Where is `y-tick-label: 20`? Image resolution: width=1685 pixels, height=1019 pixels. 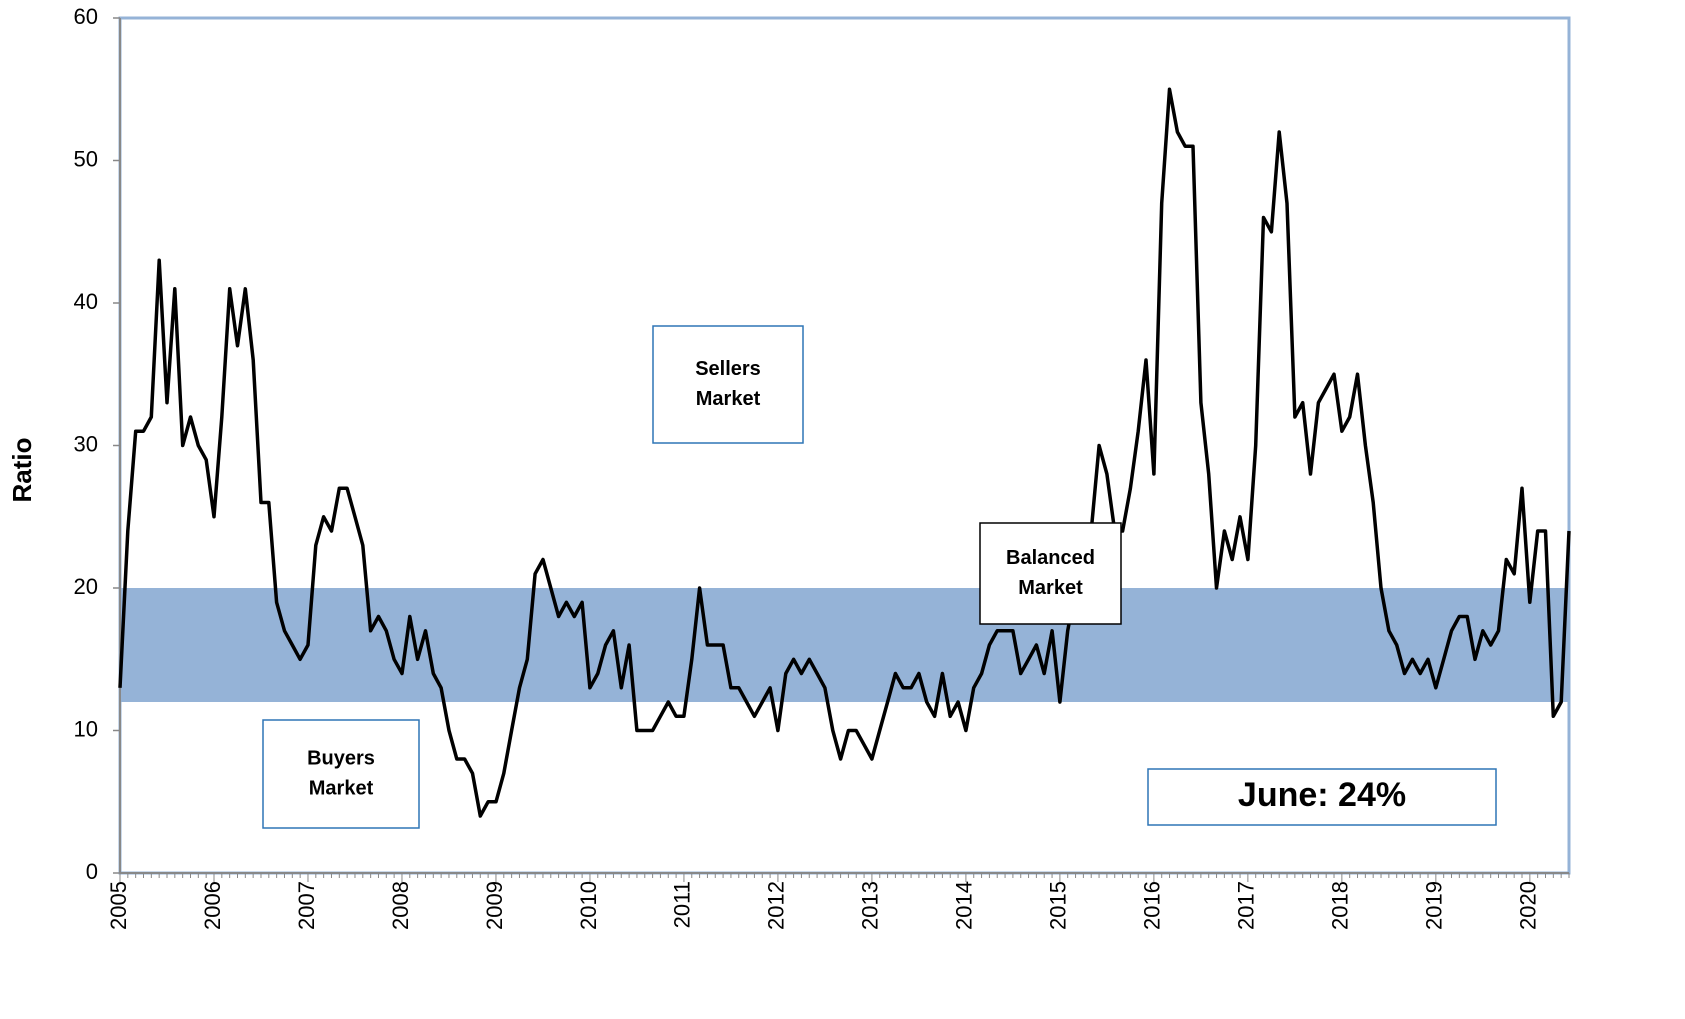 y-tick-label: 20 is located at coordinates (86, 586).